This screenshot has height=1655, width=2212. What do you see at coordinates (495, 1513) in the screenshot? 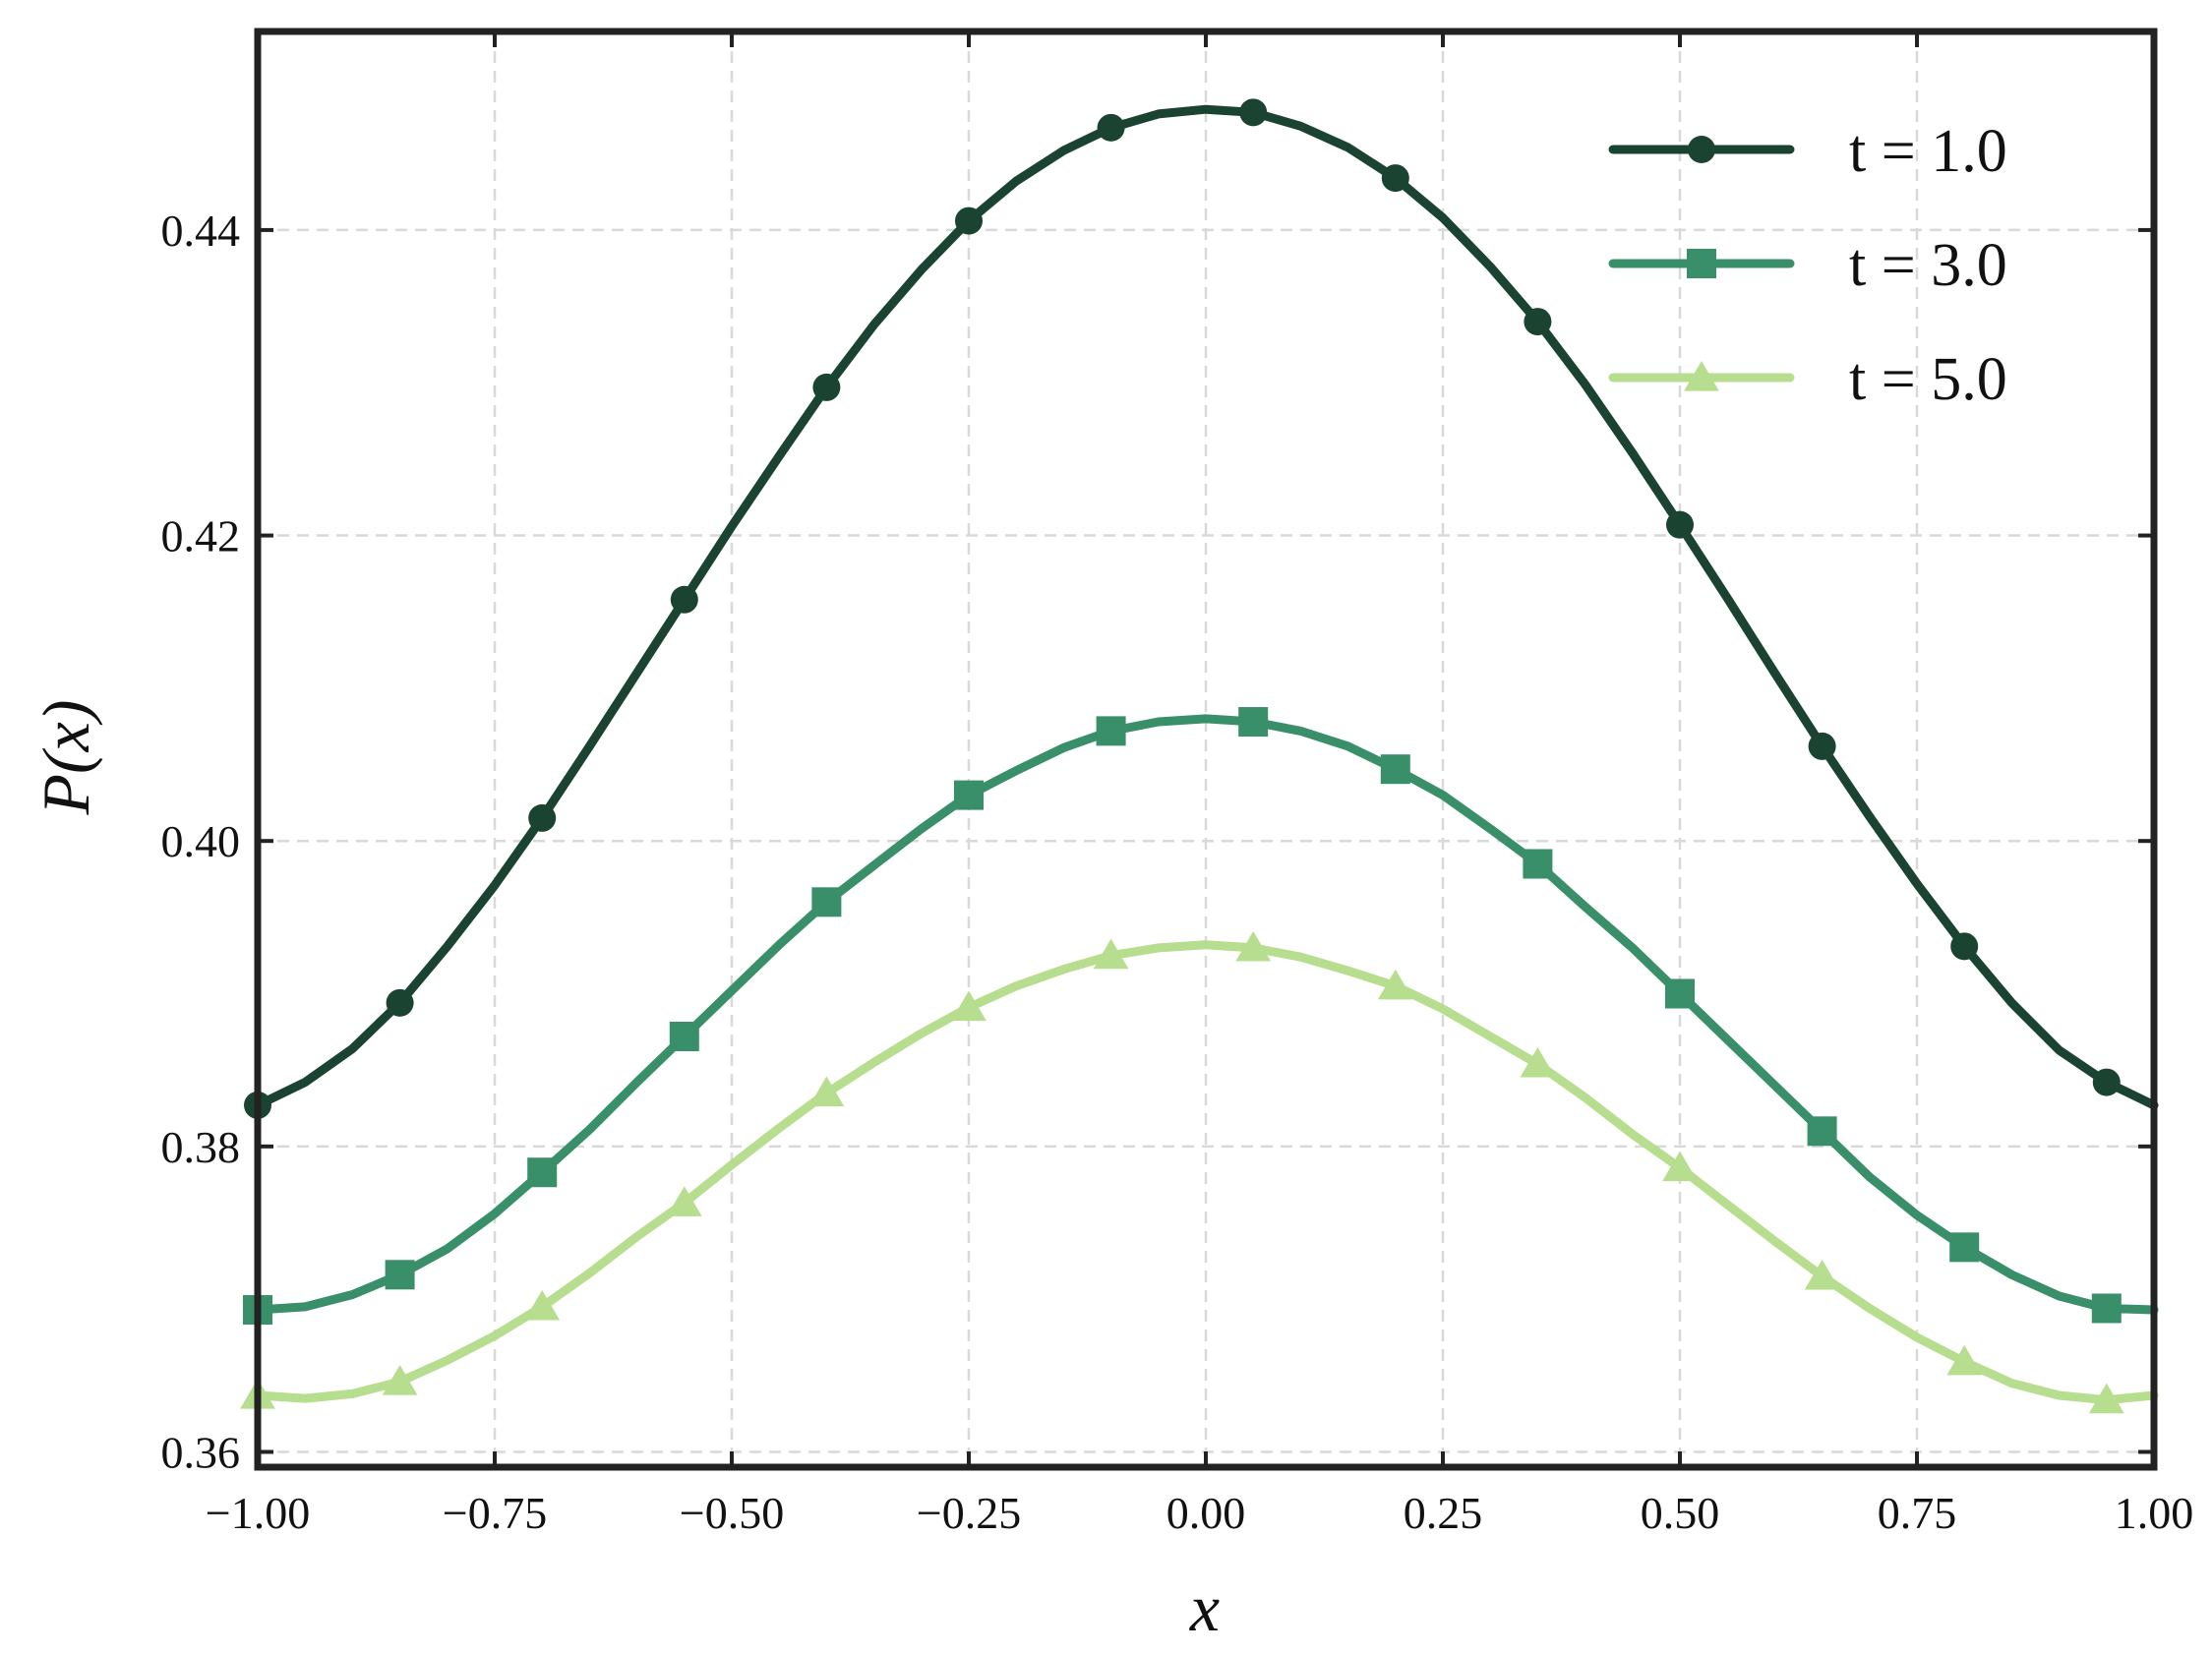
I see `x-tick-label: −0.75` at bounding box center [495, 1513].